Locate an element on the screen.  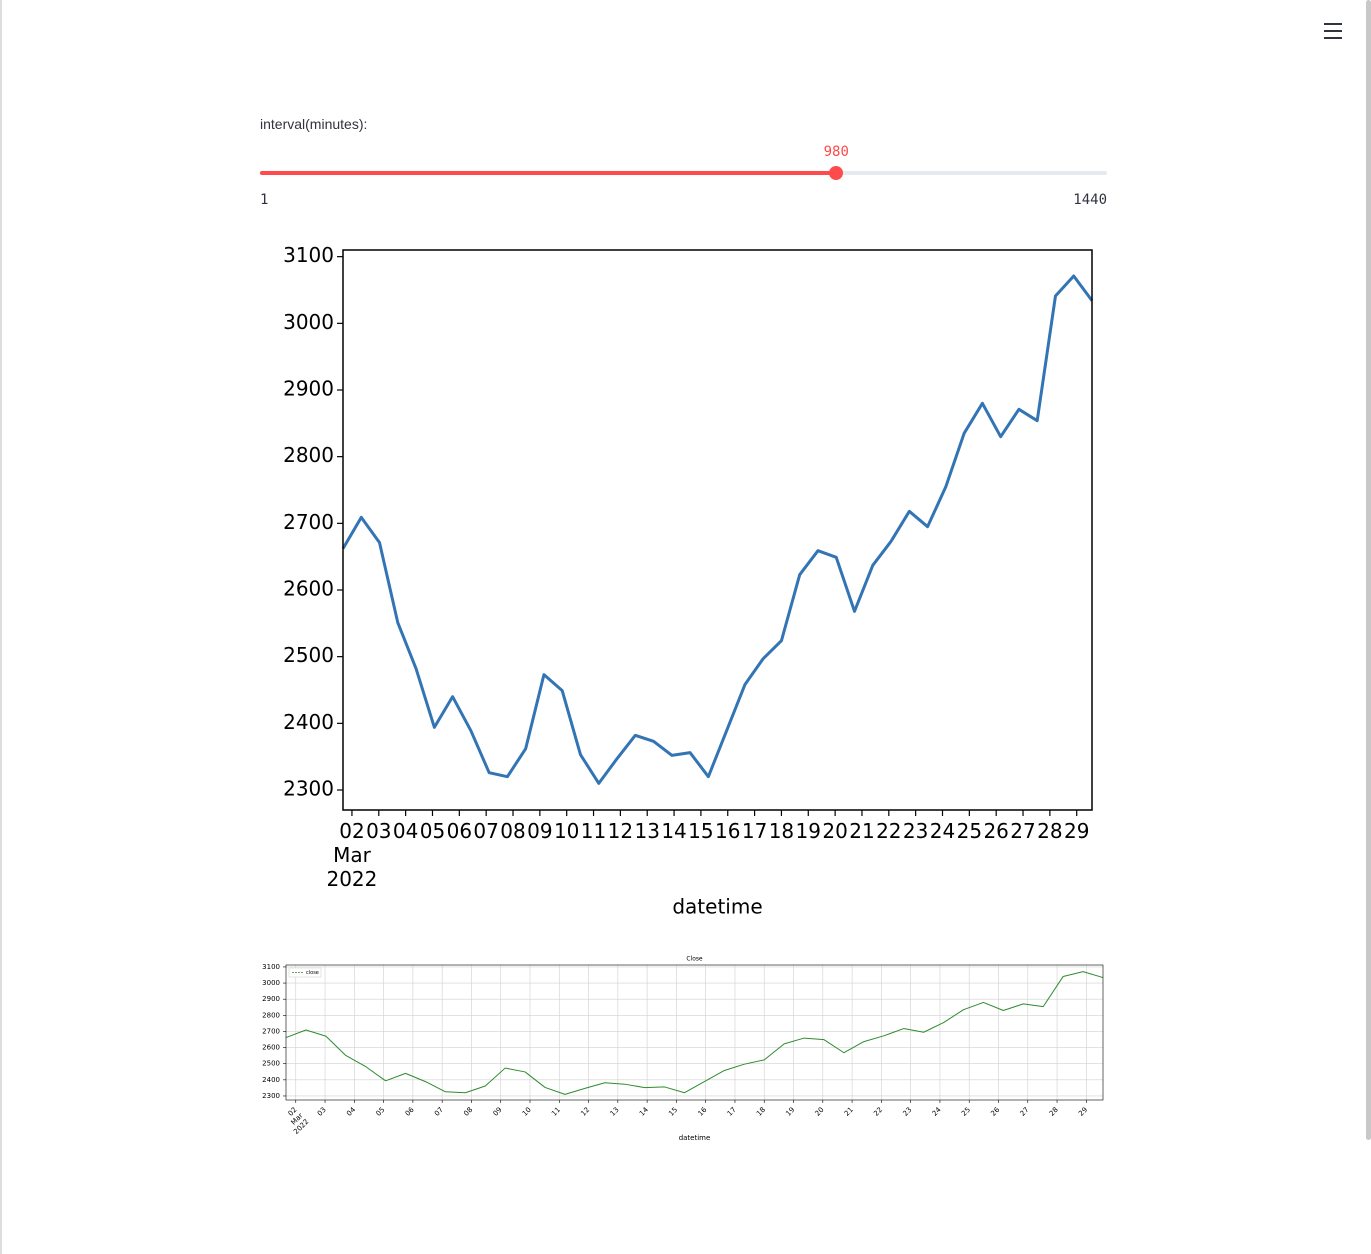
chart-title: Close is located at coordinates (694, 959).